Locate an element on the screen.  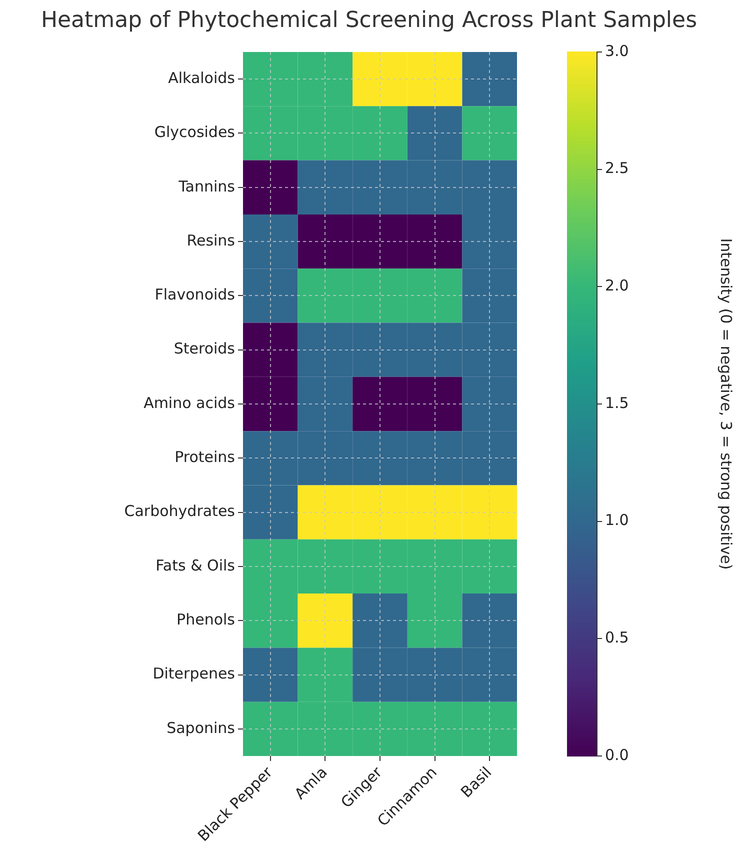
color-bar-title: Intensity (0 = negative, 3 = strong positive) is located at coordinates (726, 404).